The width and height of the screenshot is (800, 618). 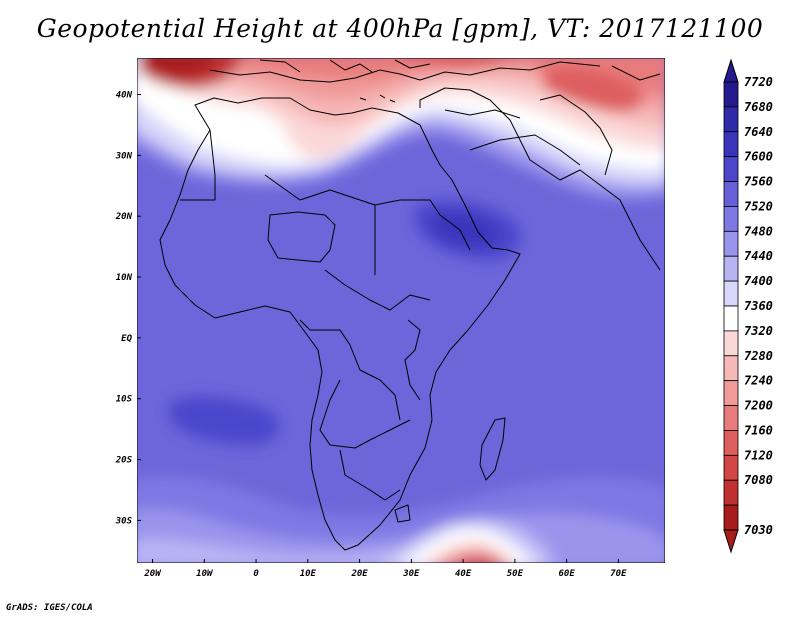 I want to click on colorbar-level-label: 7480, so click(x=758, y=231).